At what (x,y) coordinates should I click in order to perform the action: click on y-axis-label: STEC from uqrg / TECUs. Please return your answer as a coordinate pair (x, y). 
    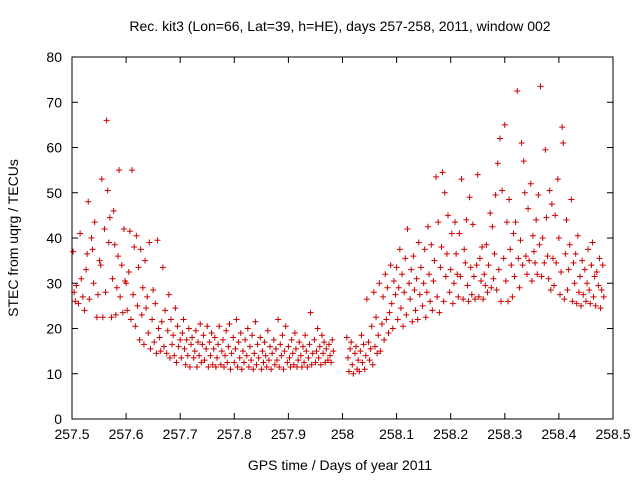
    Looking at the image, I should click on (13, 238).